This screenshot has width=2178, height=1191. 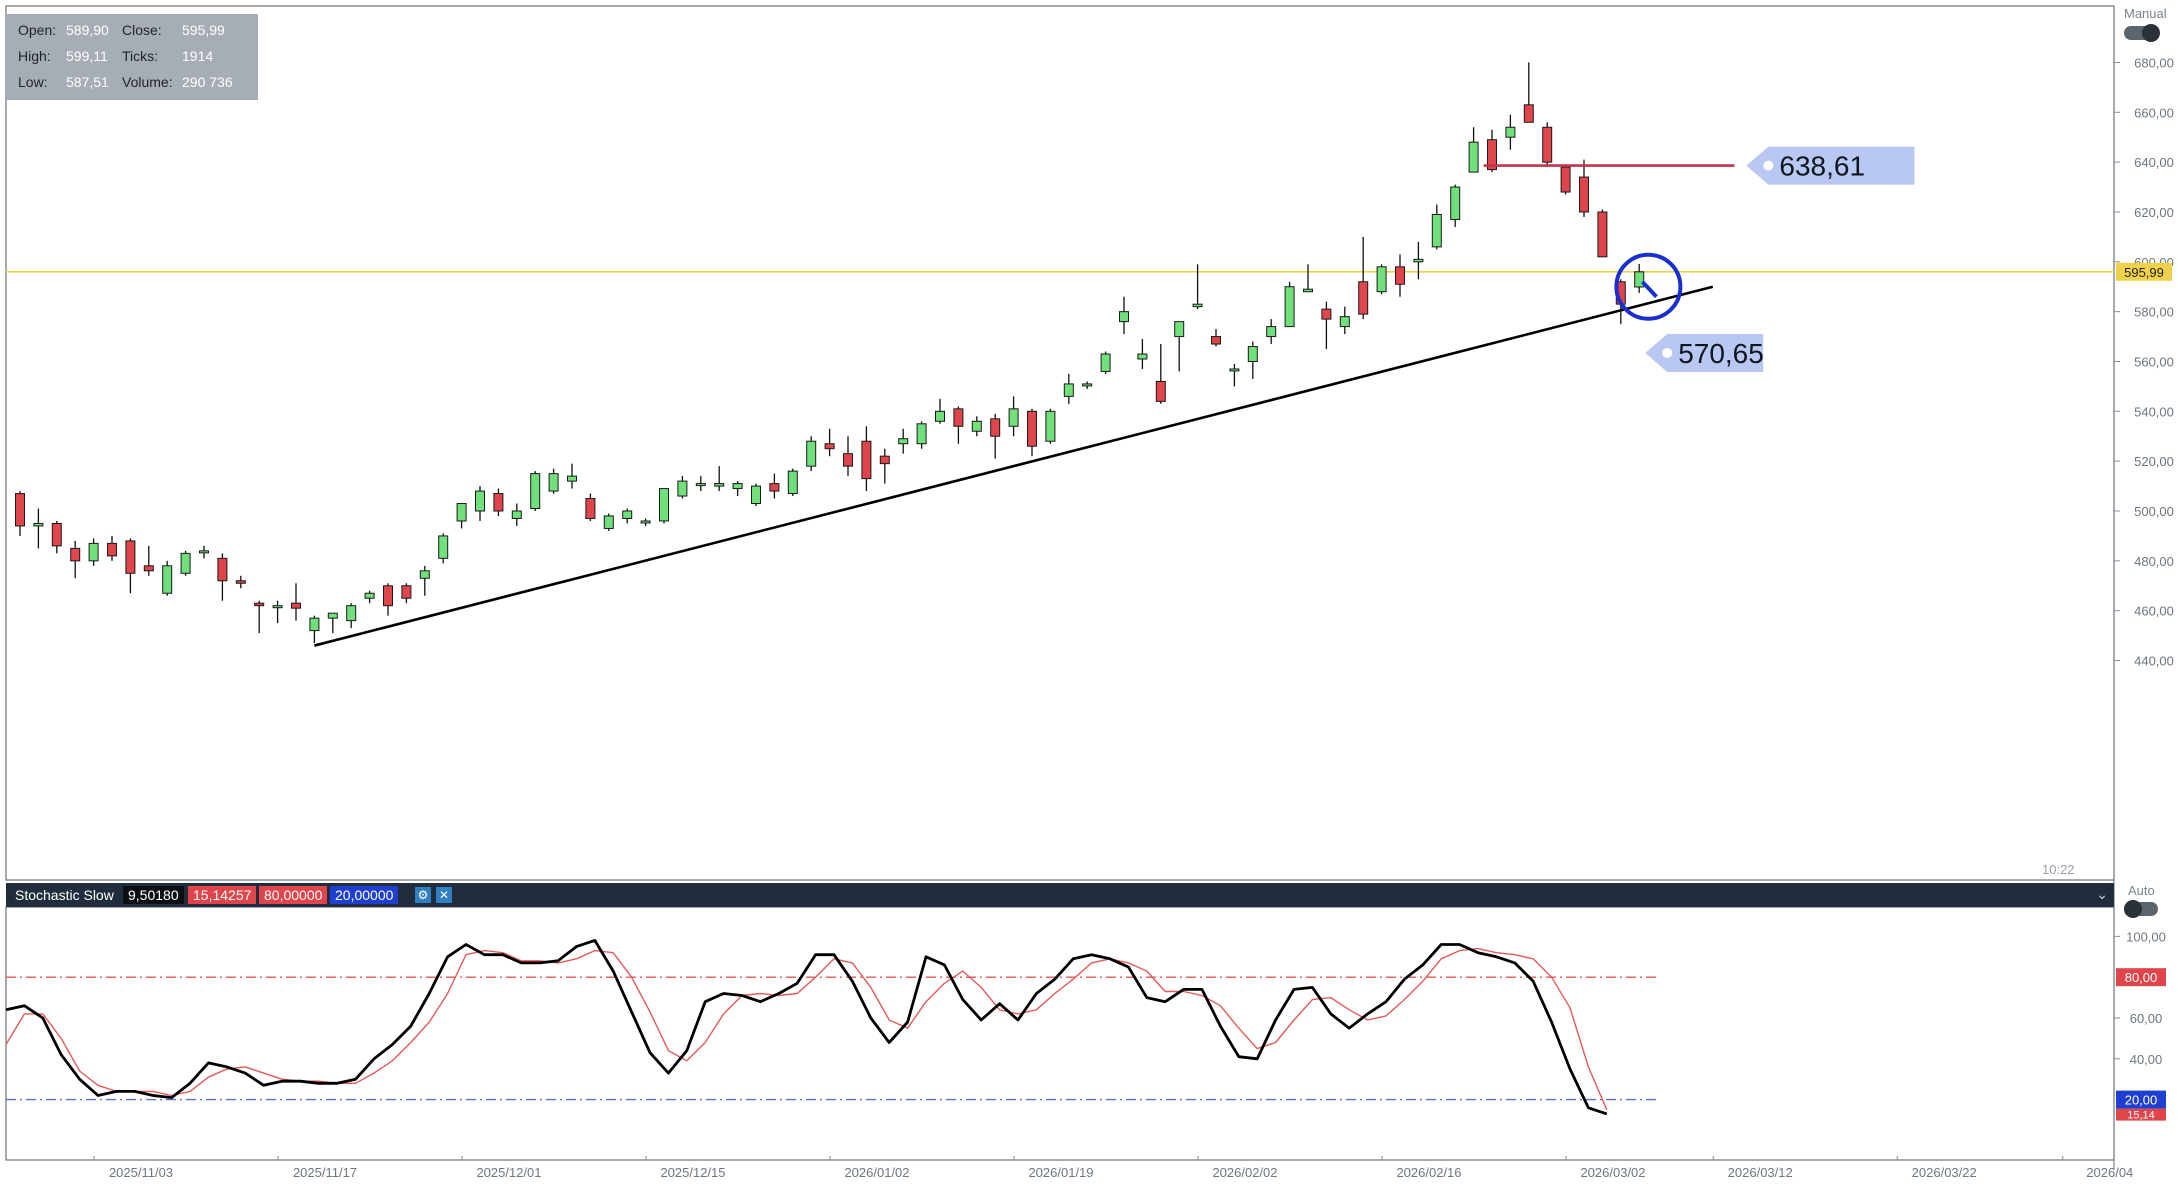 What do you see at coordinates (33, 82) in the screenshot?
I see `low-label: Low:` at bounding box center [33, 82].